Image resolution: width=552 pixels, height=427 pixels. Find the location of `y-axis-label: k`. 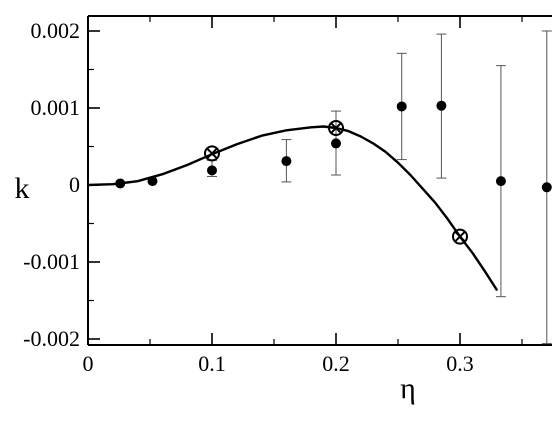

y-axis-label: k is located at coordinates (22, 188).